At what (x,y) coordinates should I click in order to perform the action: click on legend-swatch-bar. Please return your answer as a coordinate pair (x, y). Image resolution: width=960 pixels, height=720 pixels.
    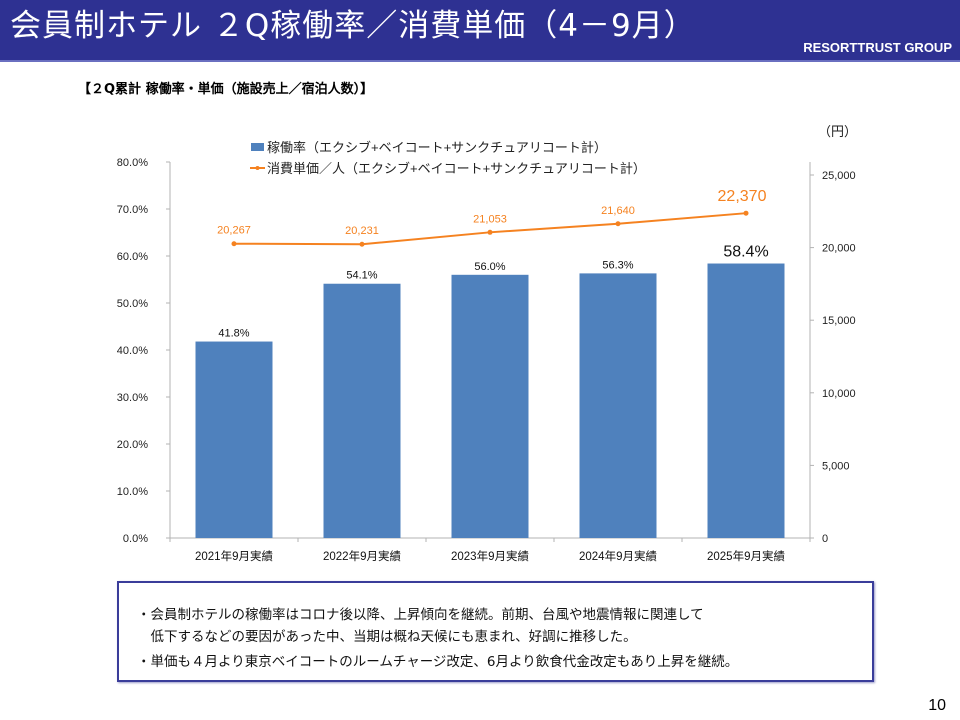
    Looking at the image, I should click on (257, 147).